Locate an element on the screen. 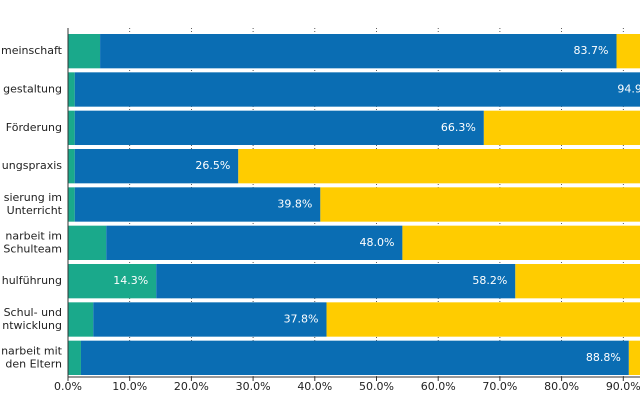  category-label: narbeit im is located at coordinates (33, 235).